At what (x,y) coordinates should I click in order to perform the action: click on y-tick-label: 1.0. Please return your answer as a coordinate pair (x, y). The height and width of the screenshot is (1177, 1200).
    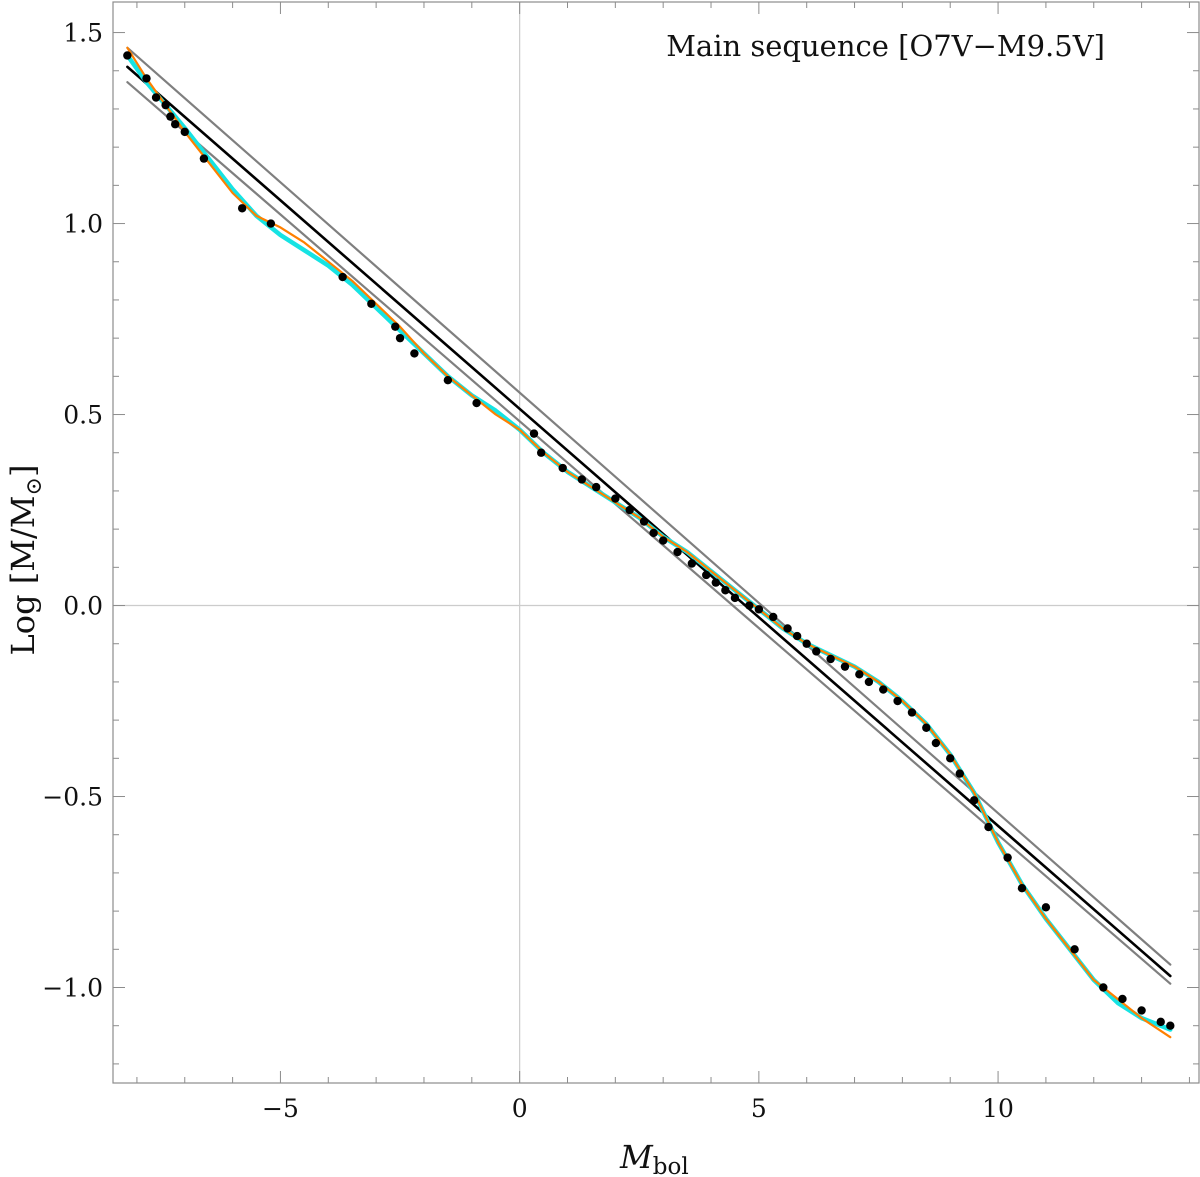
    Looking at the image, I should click on (83, 224).